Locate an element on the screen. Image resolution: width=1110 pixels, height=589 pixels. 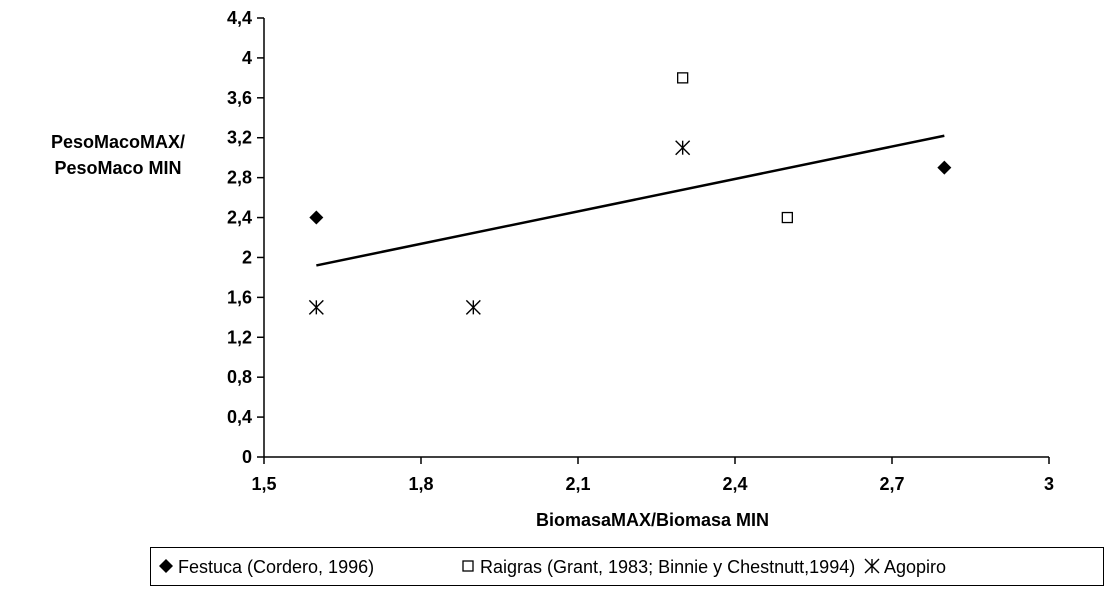
legend-box is located at coordinates (627, 566).